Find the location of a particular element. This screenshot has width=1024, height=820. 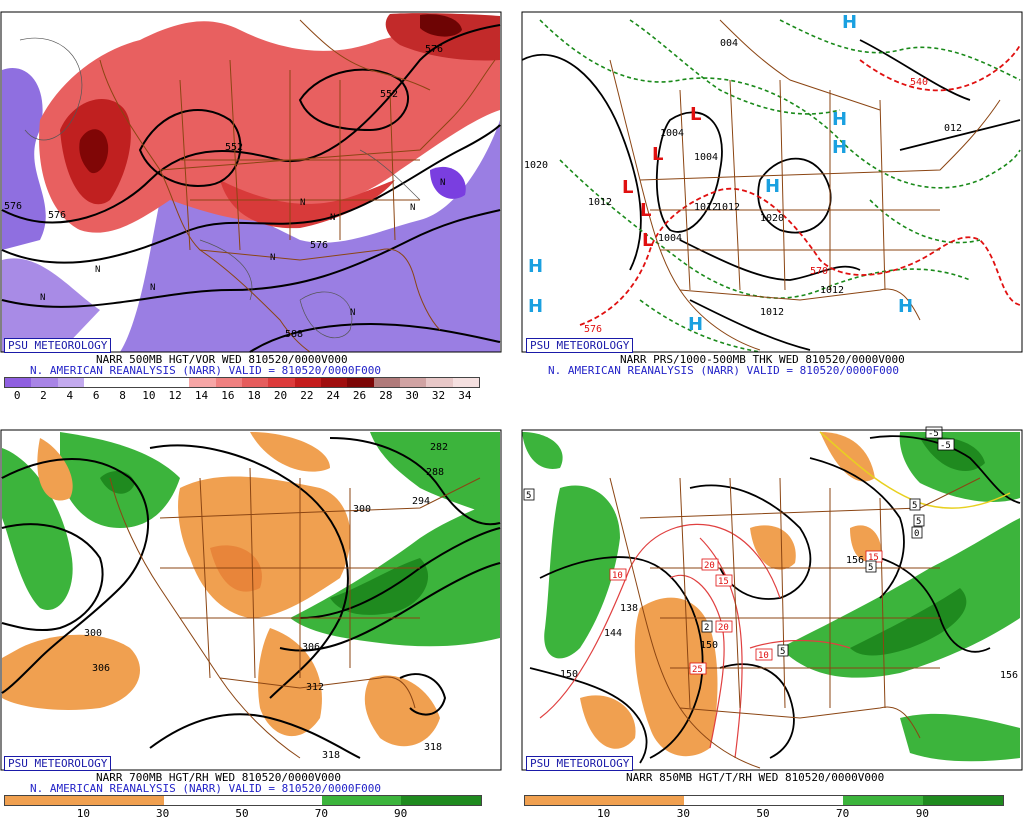

temperature-label: 2 is located at coordinates (706, 628).